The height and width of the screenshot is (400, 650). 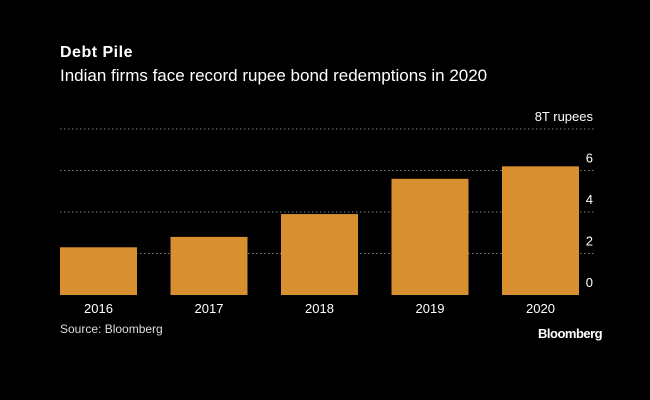 I want to click on x-axis-labels: 2016 2017 2018 2019 2020, so click(x=319, y=308).